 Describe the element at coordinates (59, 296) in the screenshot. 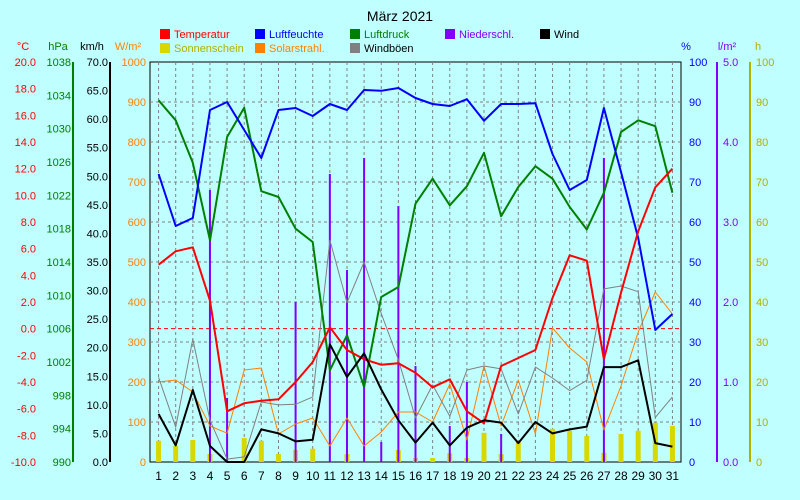

I see `y-tick-label: 1010` at that location.